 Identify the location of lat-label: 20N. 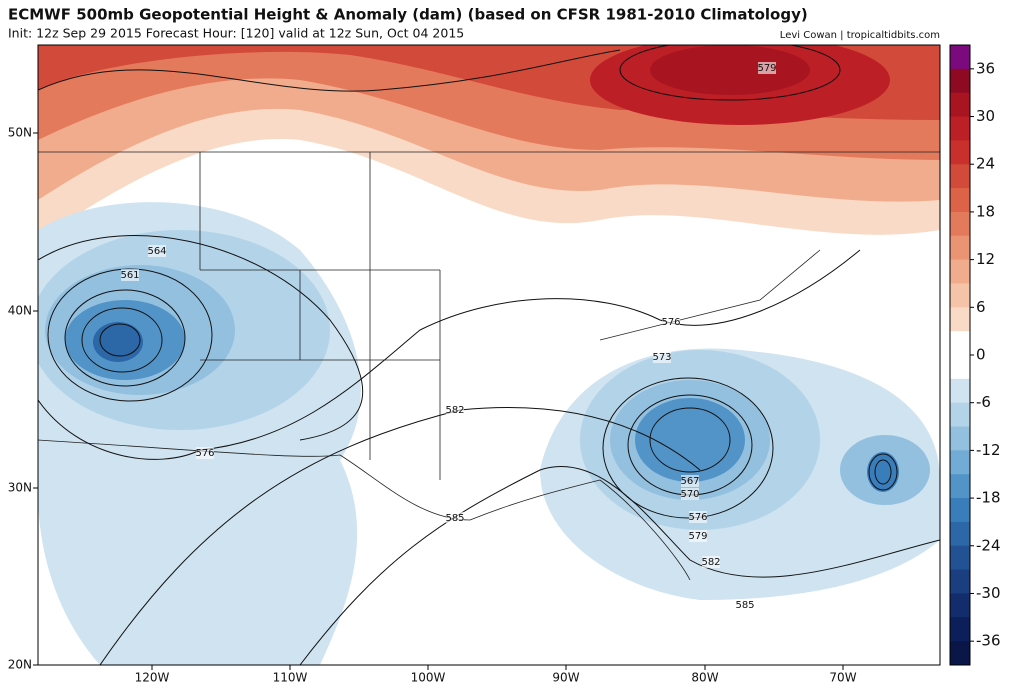
(20, 665).